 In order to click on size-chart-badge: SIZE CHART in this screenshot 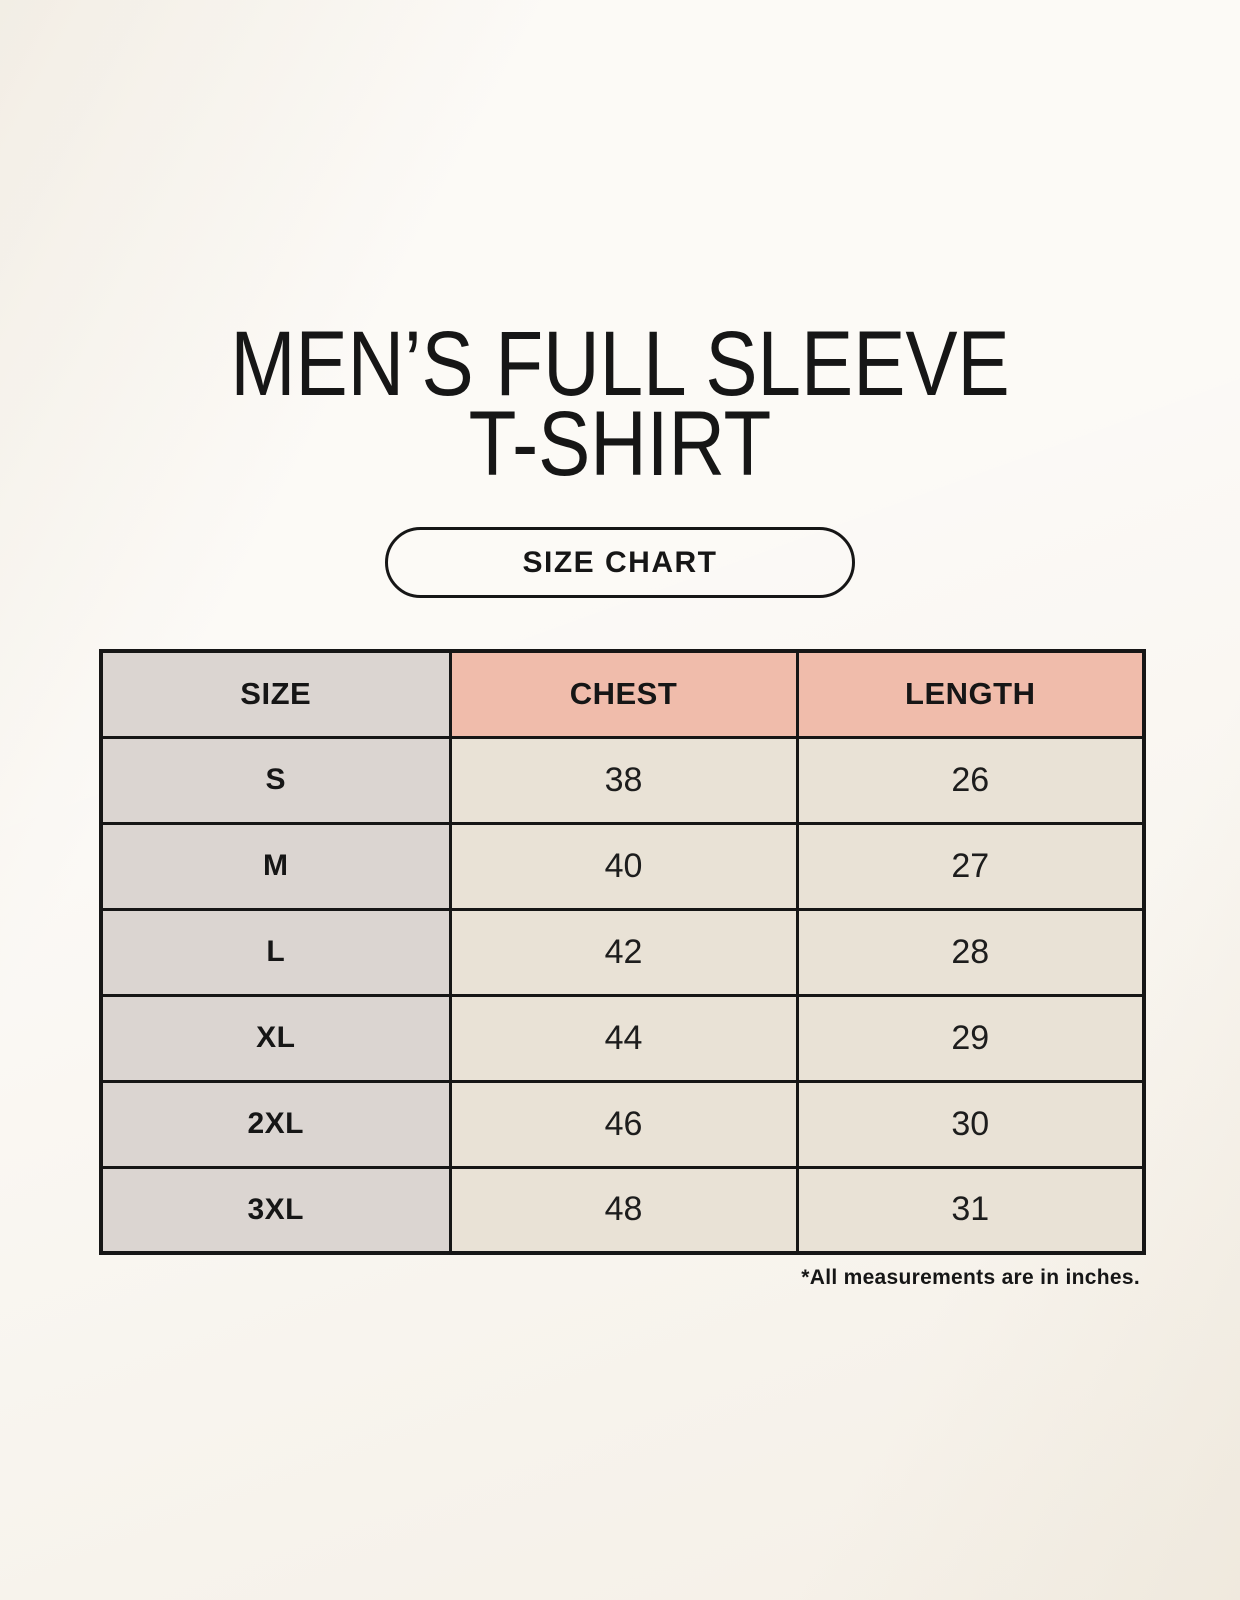, I will do `click(620, 562)`.